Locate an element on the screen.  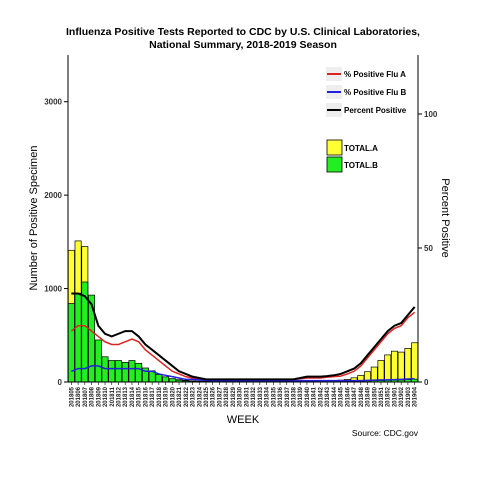
y-tick-label-3000: 3000 is located at coordinates (53, 102).